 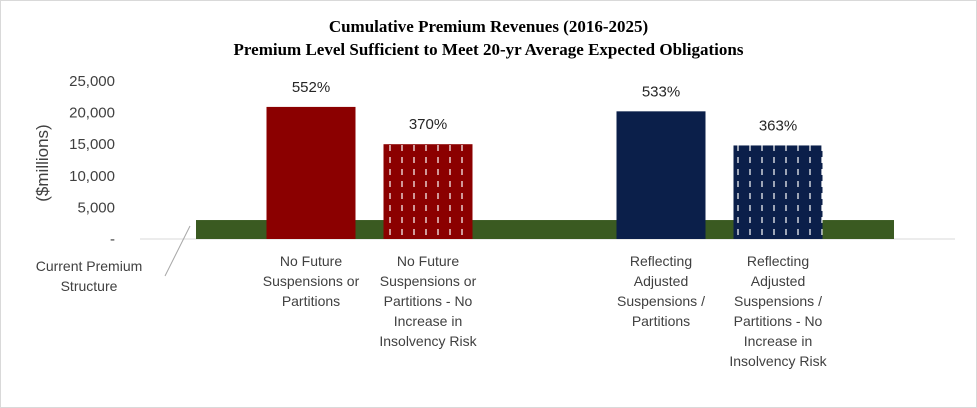 What do you see at coordinates (428, 124) in the screenshot?
I see `data-label: 370%` at bounding box center [428, 124].